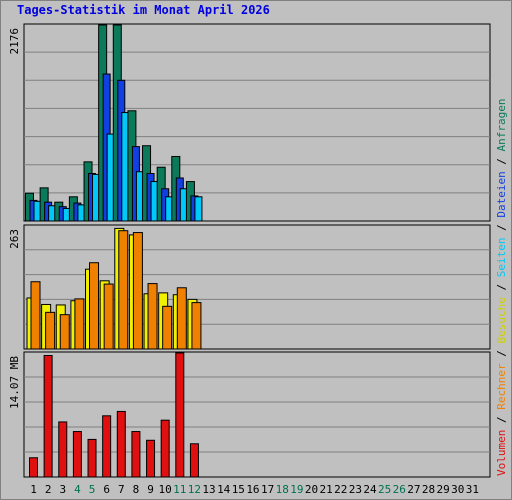 The height and width of the screenshot is (500, 512). I want to click on x-tick-label-day-30: 30, so click(457, 489).